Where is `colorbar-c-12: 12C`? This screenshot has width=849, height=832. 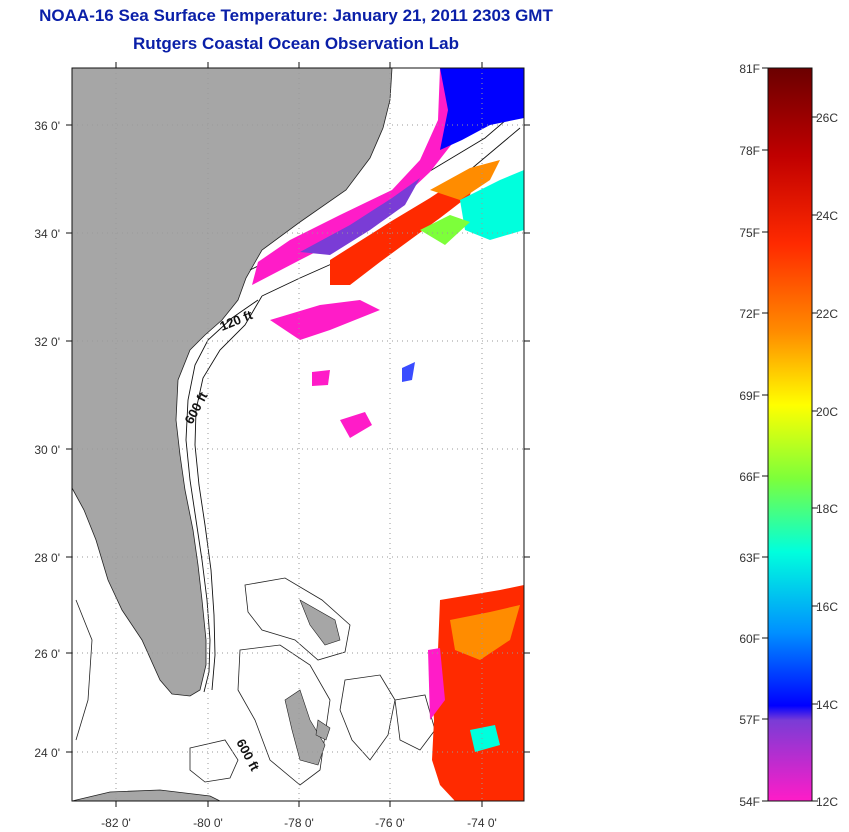 colorbar-c-12: 12C is located at coordinates (827, 802).